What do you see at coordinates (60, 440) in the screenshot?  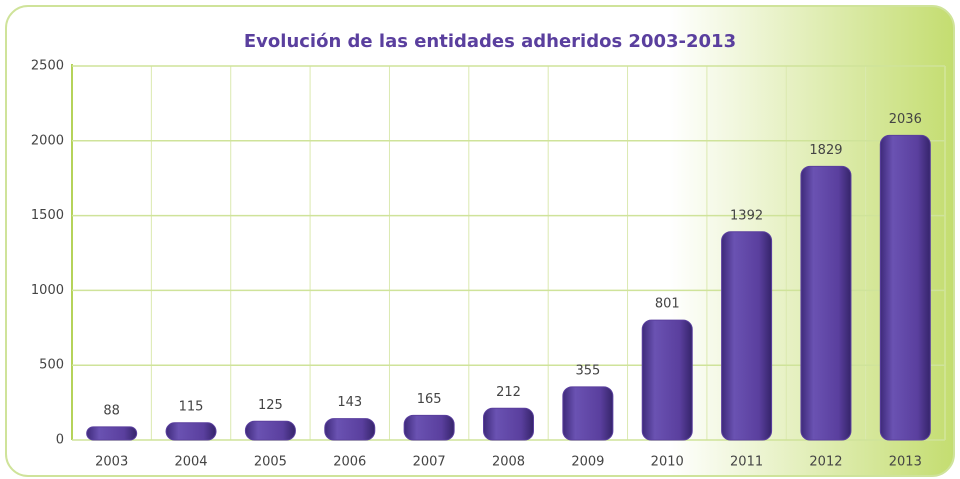 I see `y-tick-label: 0` at bounding box center [60, 440].